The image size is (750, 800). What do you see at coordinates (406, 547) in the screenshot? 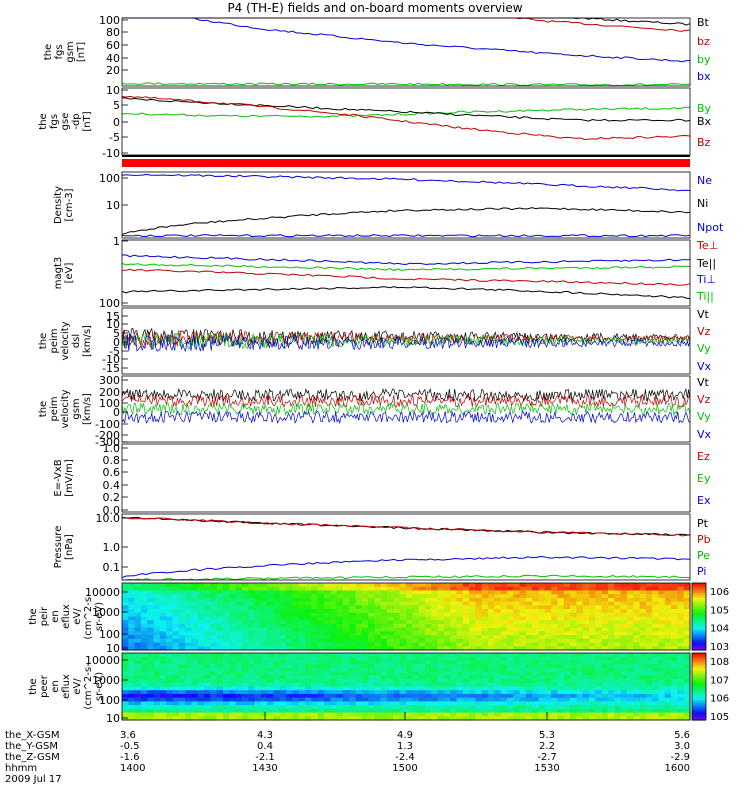
I see `panel-frame` at bounding box center [406, 547].